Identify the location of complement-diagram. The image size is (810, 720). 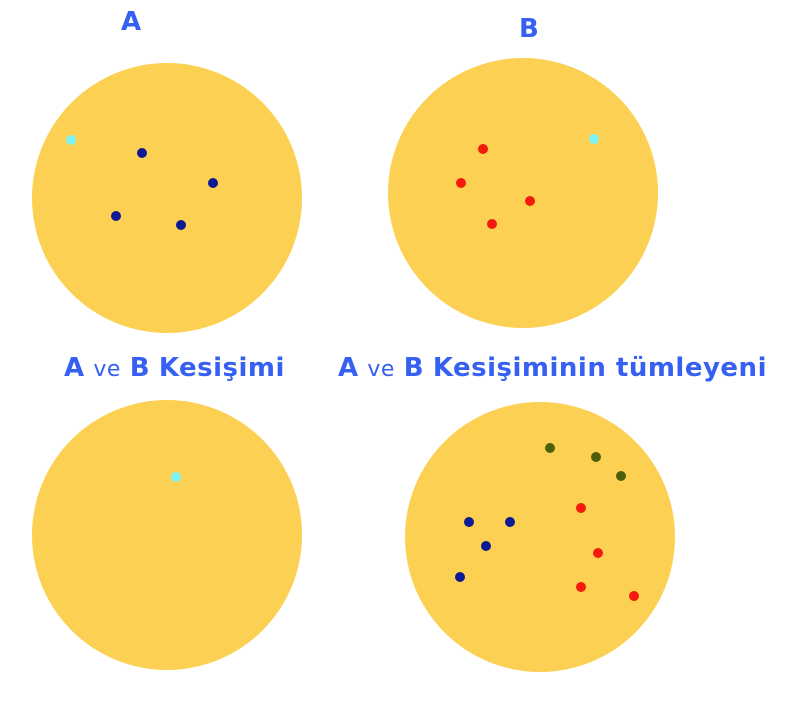
(540, 537).